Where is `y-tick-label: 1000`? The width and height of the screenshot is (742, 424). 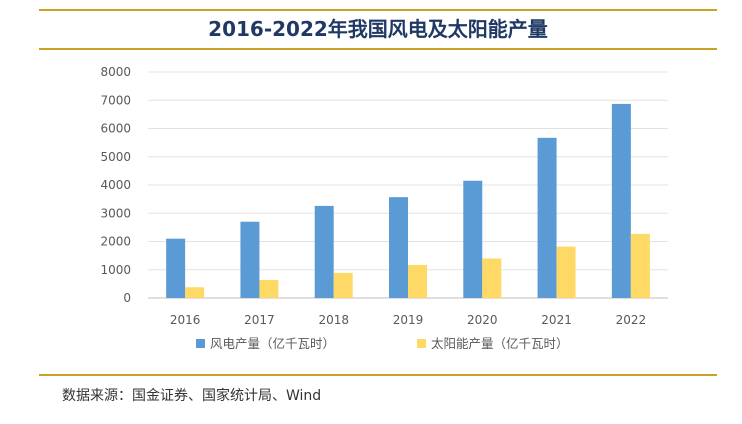
y-tick-label: 1000 is located at coordinates (115, 270).